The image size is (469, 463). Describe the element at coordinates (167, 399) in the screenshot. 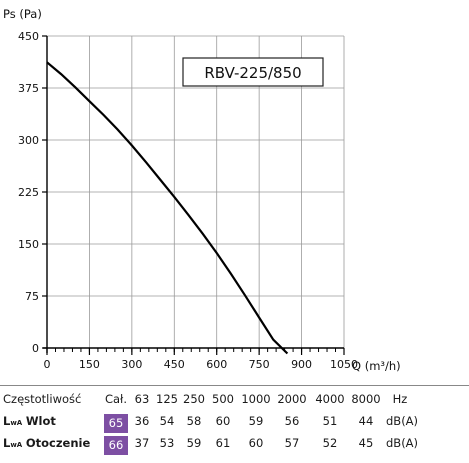

I see `header-125: 125` at that location.